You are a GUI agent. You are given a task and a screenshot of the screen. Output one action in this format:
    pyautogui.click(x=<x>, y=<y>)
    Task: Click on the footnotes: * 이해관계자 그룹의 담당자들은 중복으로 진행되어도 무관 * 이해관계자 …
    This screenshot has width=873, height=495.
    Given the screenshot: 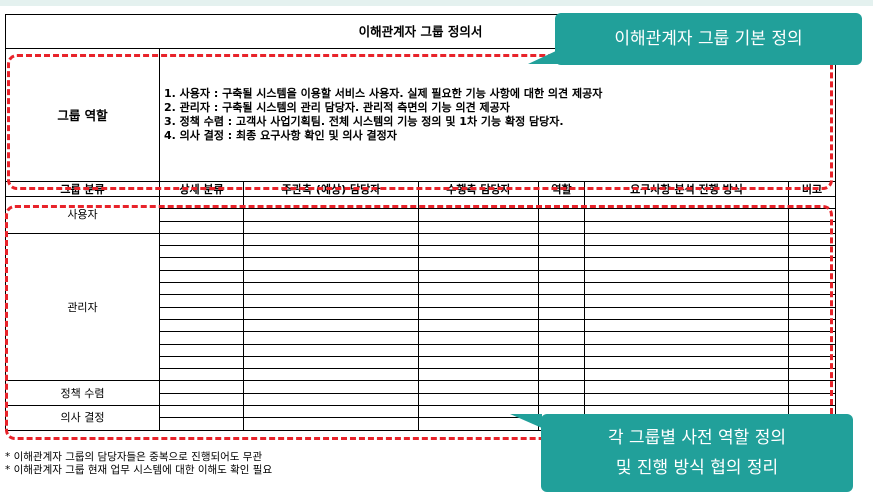 What is the action you would take?
    pyautogui.click(x=138, y=464)
    